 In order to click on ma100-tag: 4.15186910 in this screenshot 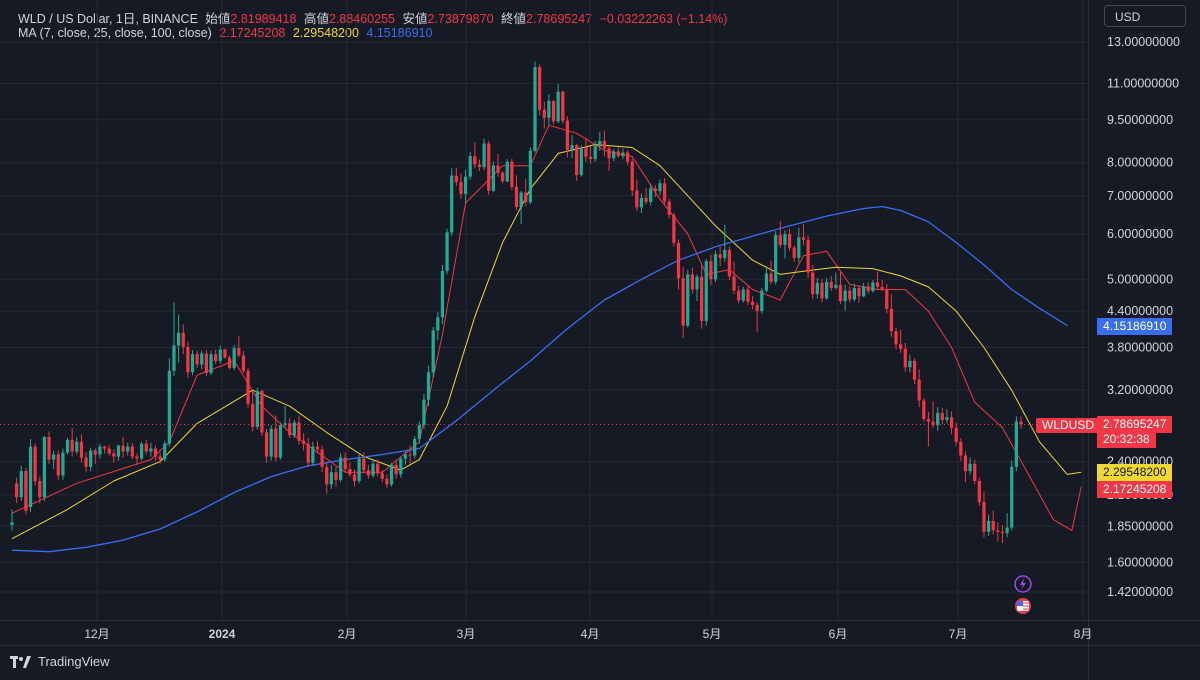, I will do `click(1135, 326)`.